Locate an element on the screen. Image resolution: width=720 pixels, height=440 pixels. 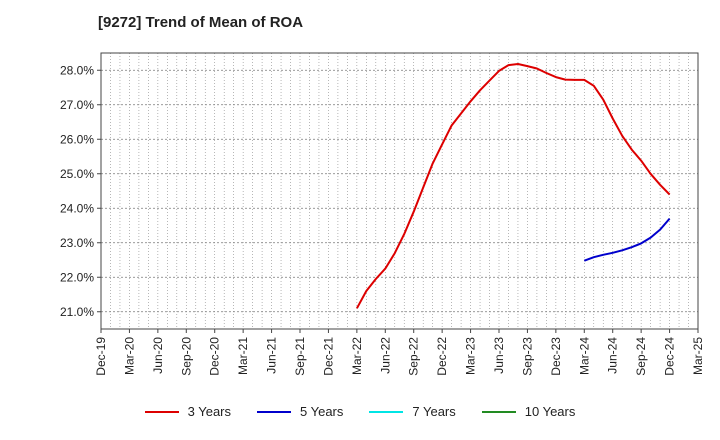
legend-label: 7 Years is located at coordinates (434, 411).